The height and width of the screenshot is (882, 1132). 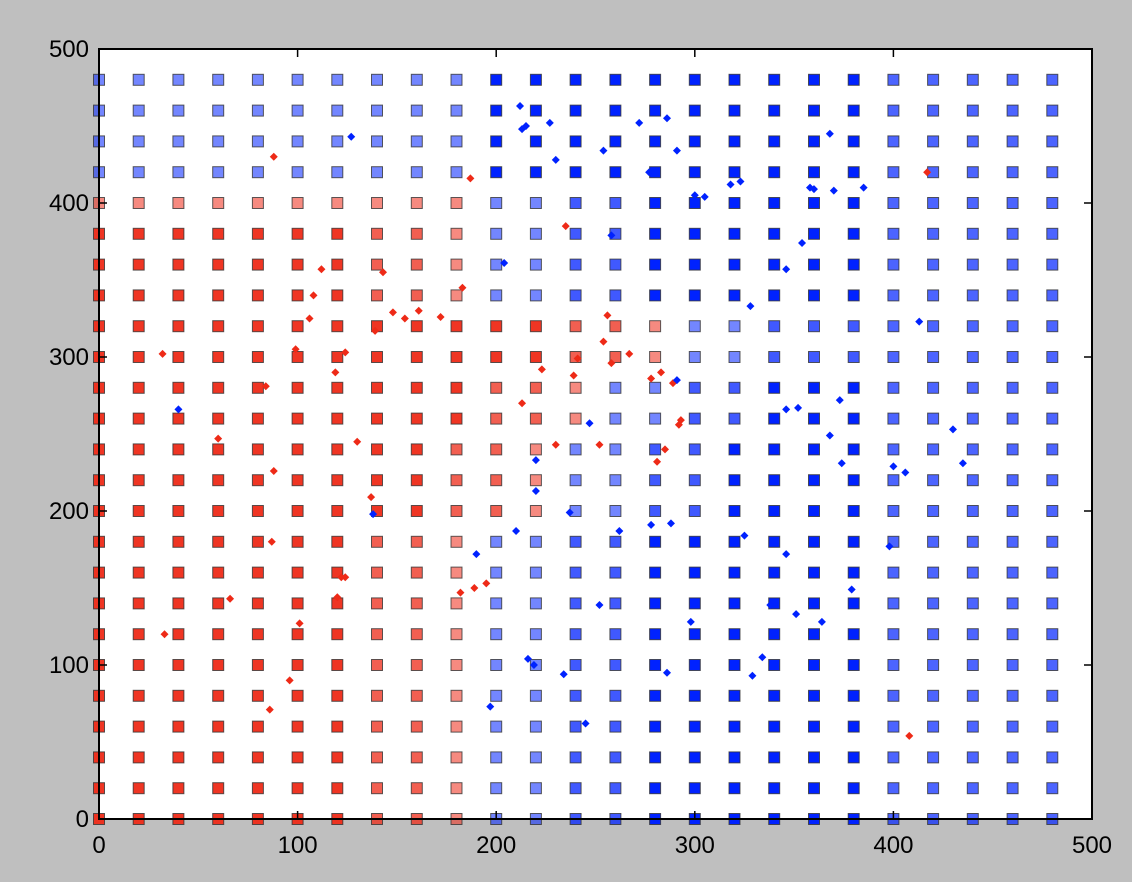 I want to click on y-tick-label: 100, so click(x=69, y=665).